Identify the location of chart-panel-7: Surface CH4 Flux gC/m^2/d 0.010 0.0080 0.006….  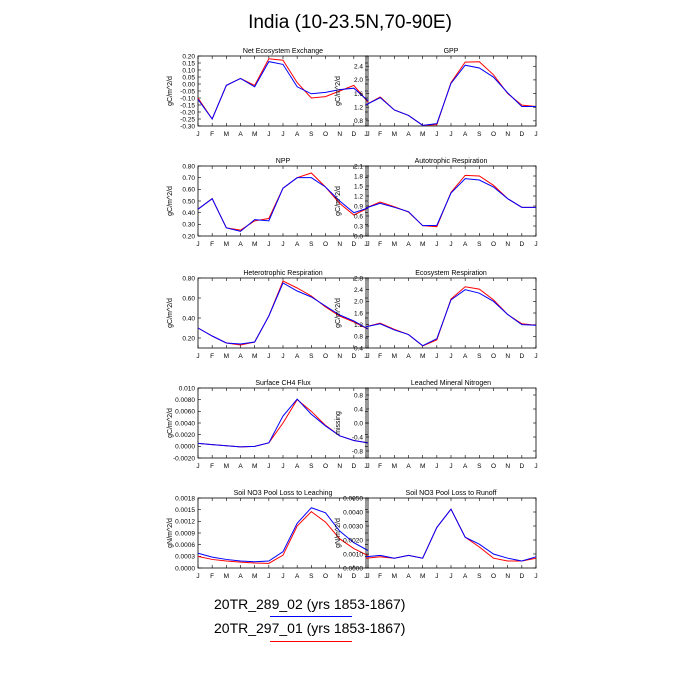
(268, 425).